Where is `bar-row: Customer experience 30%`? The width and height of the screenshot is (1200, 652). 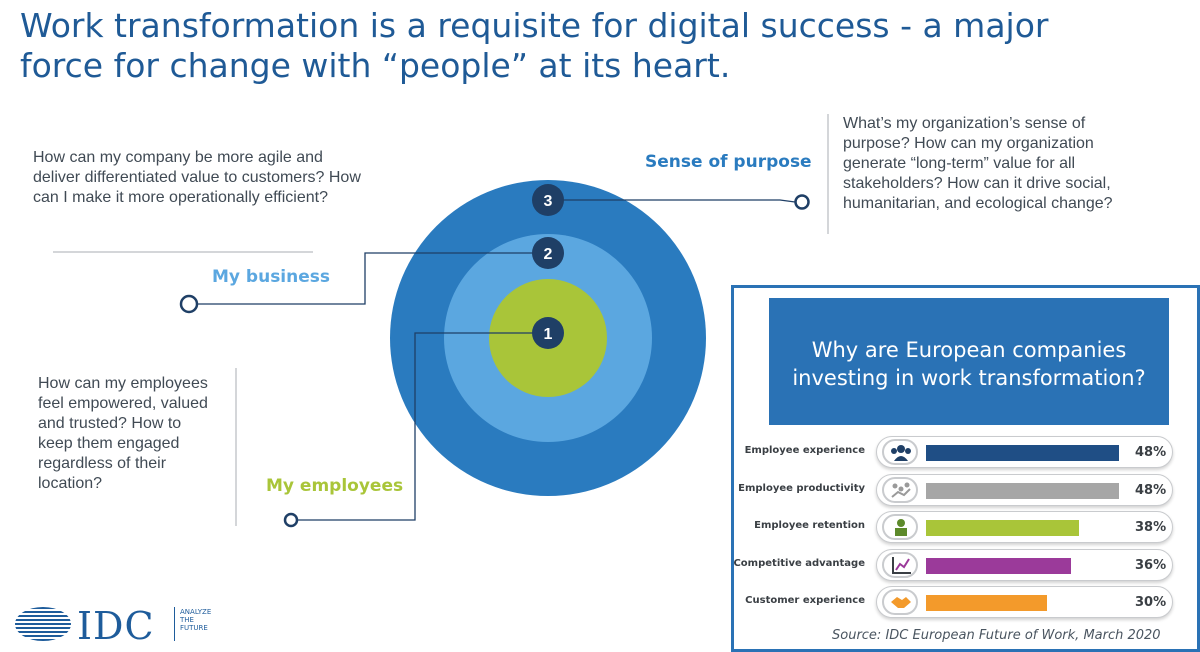 bar-row: Customer experience 30% is located at coordinates (965, 602).